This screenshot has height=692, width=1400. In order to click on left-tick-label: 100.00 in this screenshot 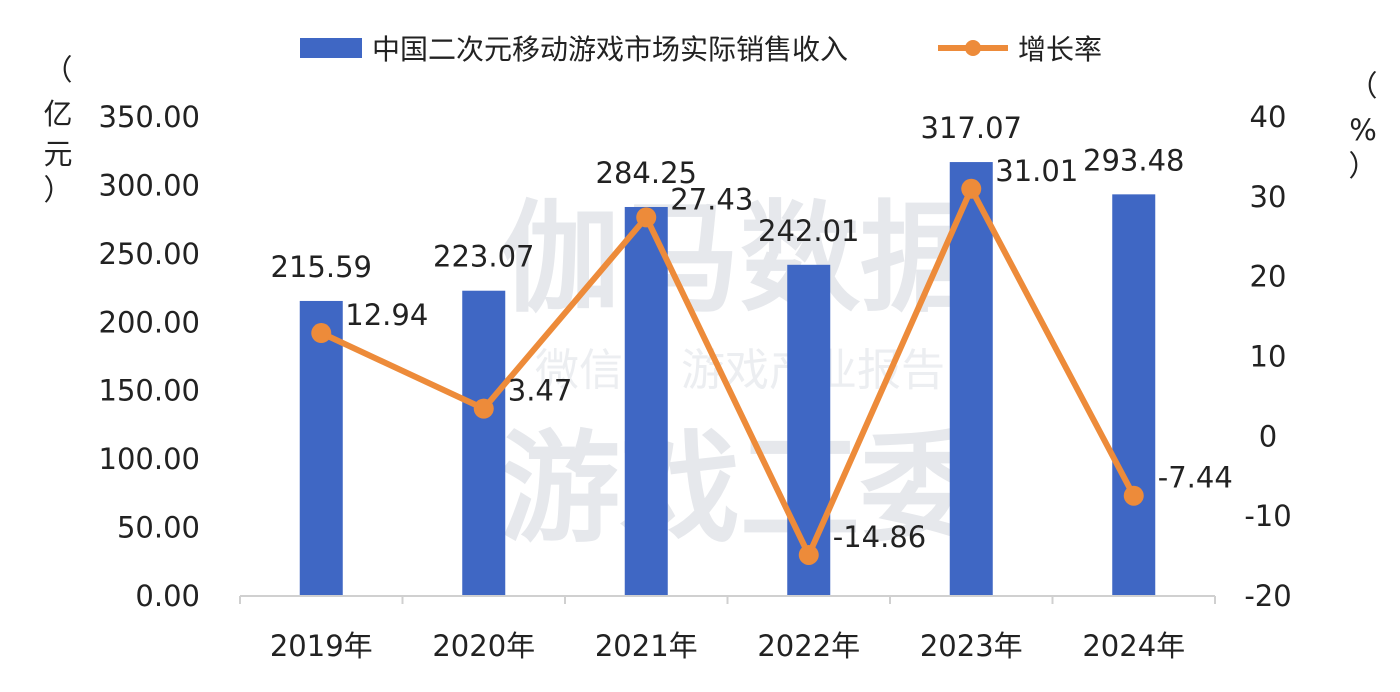, I will do `click(149, 459)`.